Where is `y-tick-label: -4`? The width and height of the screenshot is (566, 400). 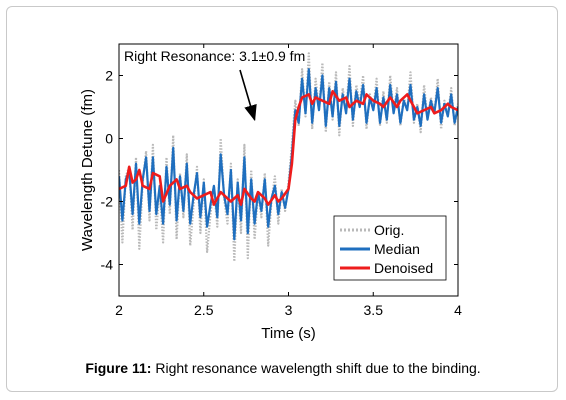
y-tick-label: -4 is located at coordinates (107, 265).